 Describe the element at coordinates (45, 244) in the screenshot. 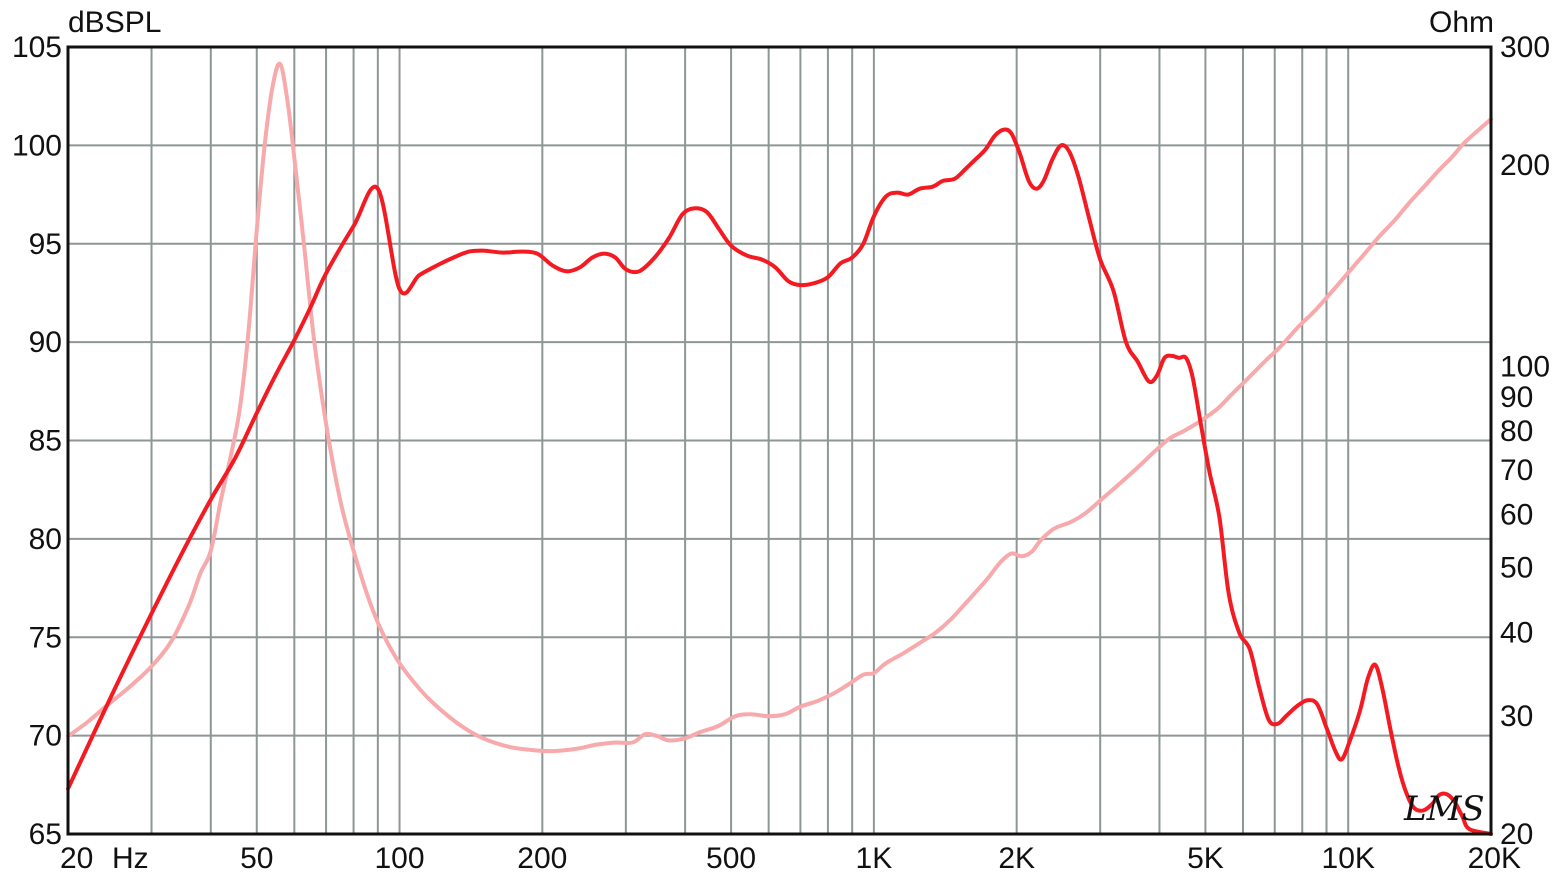

I see `y-left-tick-label: 95` at that location.